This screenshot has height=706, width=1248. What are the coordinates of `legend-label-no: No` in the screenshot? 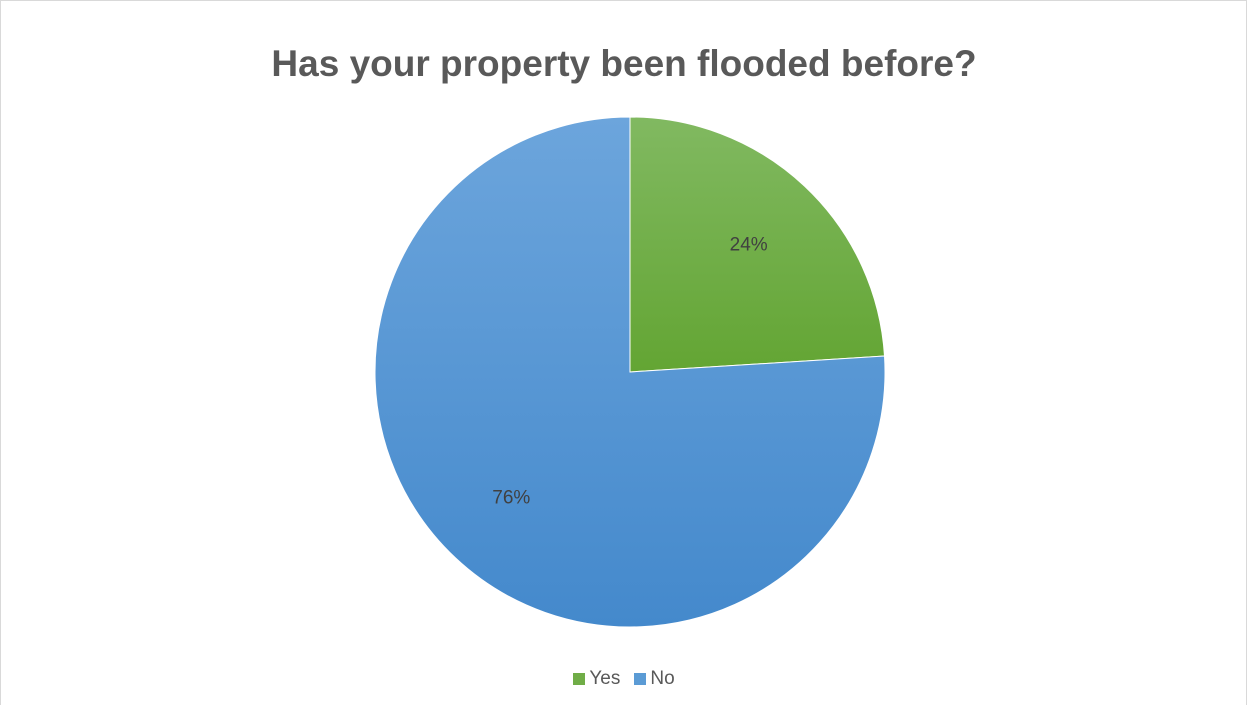 It's located at (662, 678).